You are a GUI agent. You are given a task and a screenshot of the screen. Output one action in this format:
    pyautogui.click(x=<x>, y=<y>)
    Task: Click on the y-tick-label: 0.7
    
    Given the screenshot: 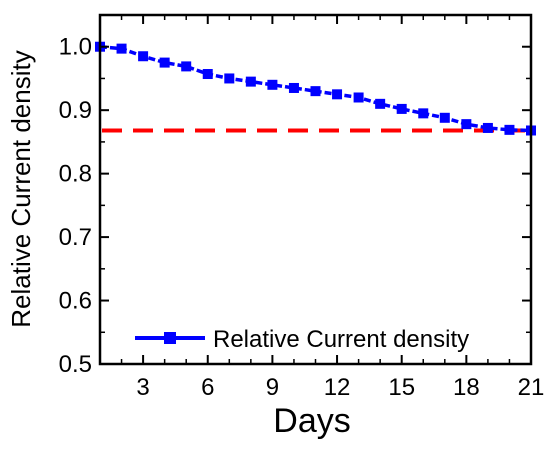 What is the action you would take?
    pyautogui.click(x=75, y=237)
    